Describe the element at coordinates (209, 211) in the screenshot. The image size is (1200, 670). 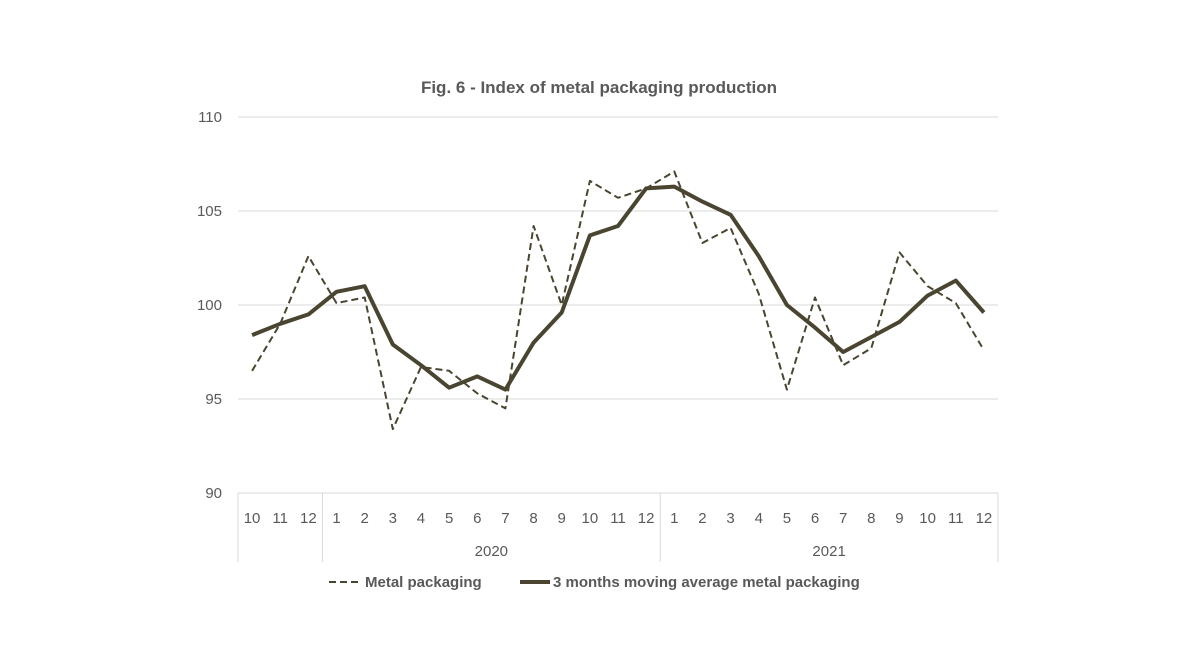
I see `y-tick-label: 105` at that location.